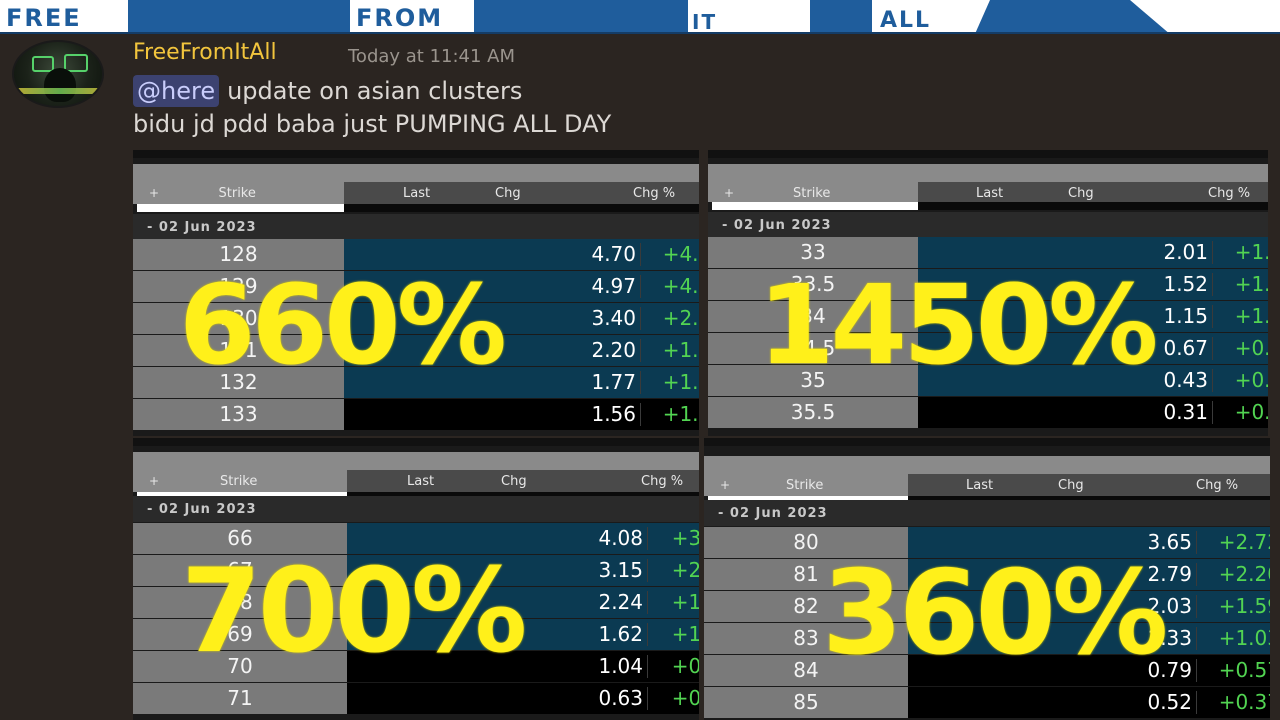 This screenshot has width=1280, height=720. I want to click on change-cell: +0.38, so click(1251, 380).